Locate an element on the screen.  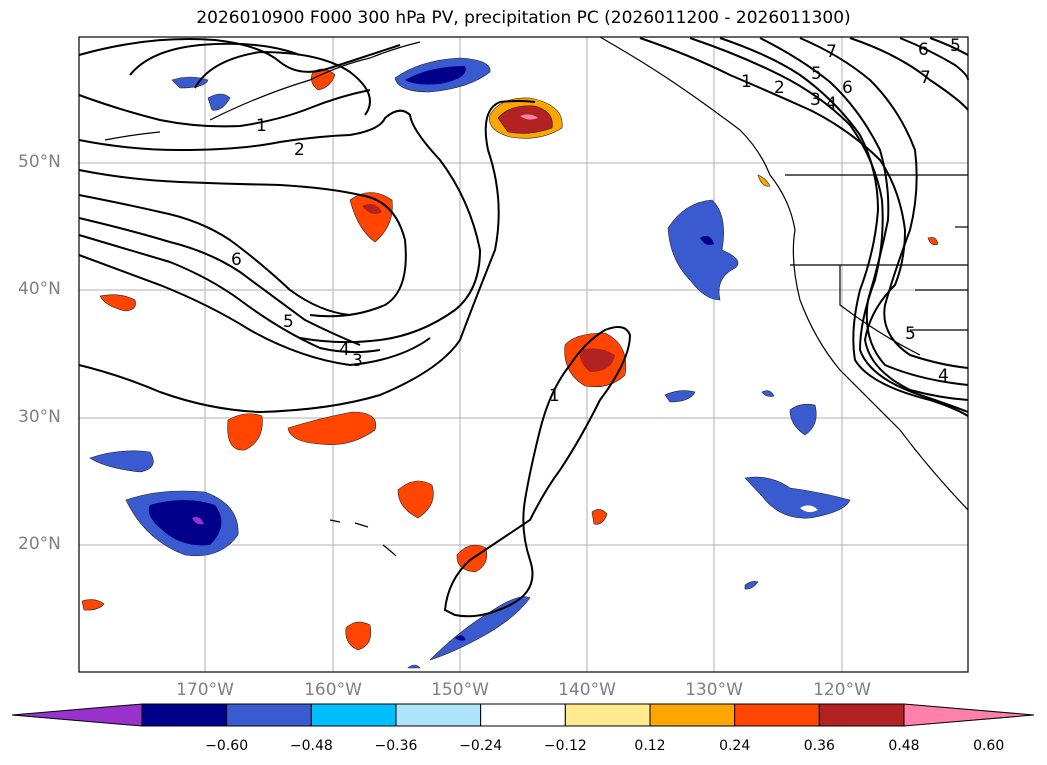
colorbar-tick-label: 0.36 is located at coordinates (819, 746).